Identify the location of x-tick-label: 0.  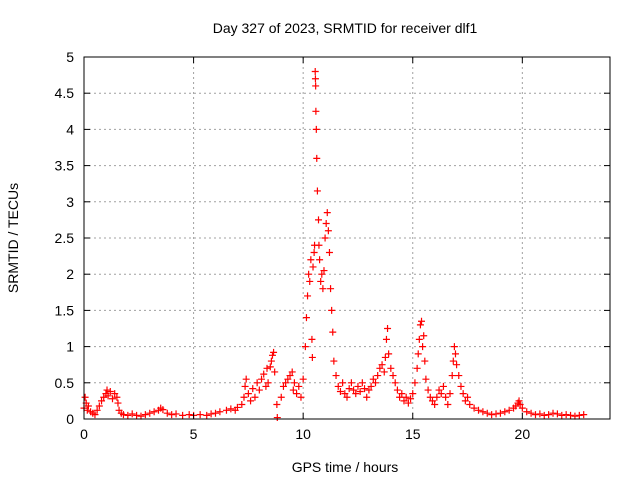
(84, 434).